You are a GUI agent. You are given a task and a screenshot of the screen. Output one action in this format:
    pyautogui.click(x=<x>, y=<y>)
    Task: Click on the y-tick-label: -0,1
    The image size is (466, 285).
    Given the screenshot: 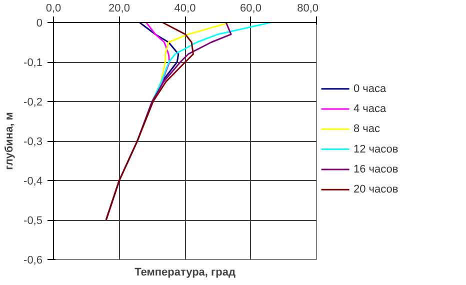 What is the action you would take?
    pyautogui.click(x=33, y=63)
    